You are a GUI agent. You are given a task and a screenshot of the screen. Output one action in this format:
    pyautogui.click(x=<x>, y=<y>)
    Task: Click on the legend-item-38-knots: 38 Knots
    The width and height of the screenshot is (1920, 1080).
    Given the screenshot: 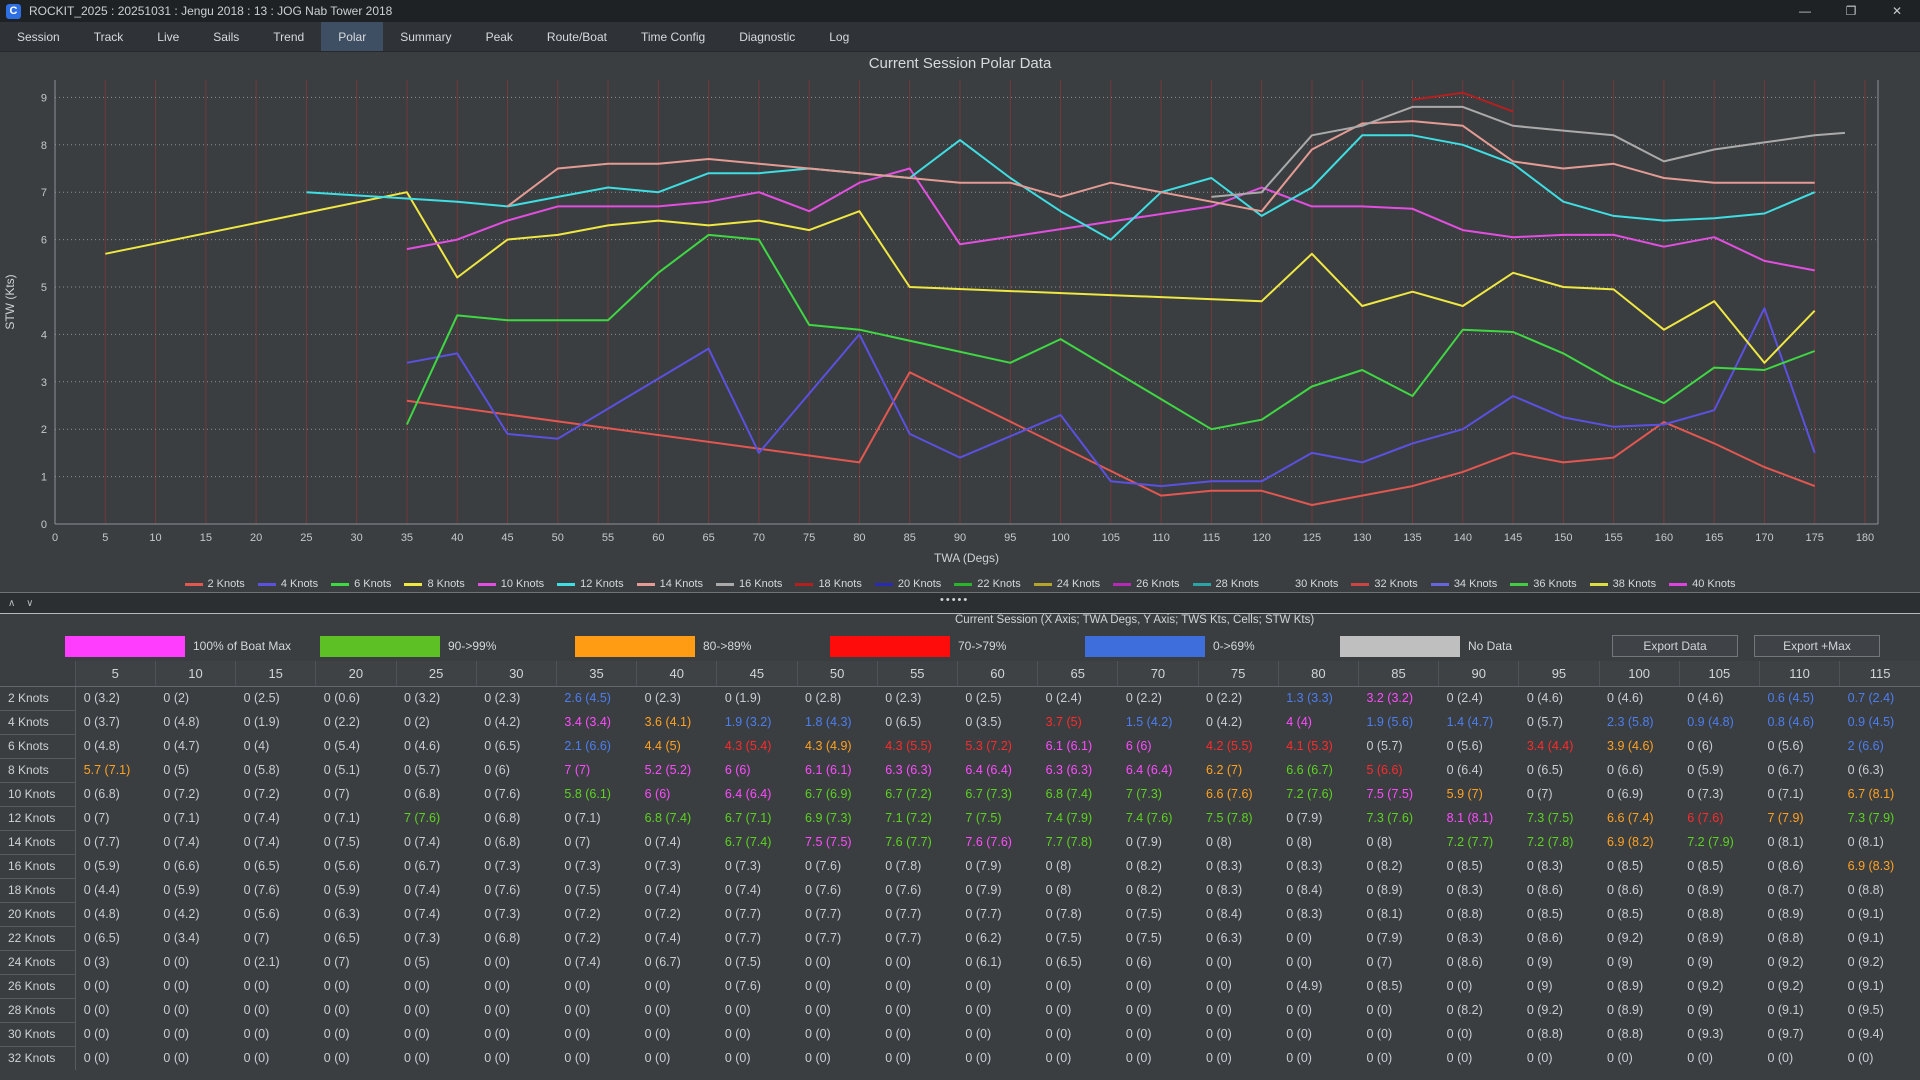 What is the action you would take?
    pyautogui.click(x=1622, y=584)
    